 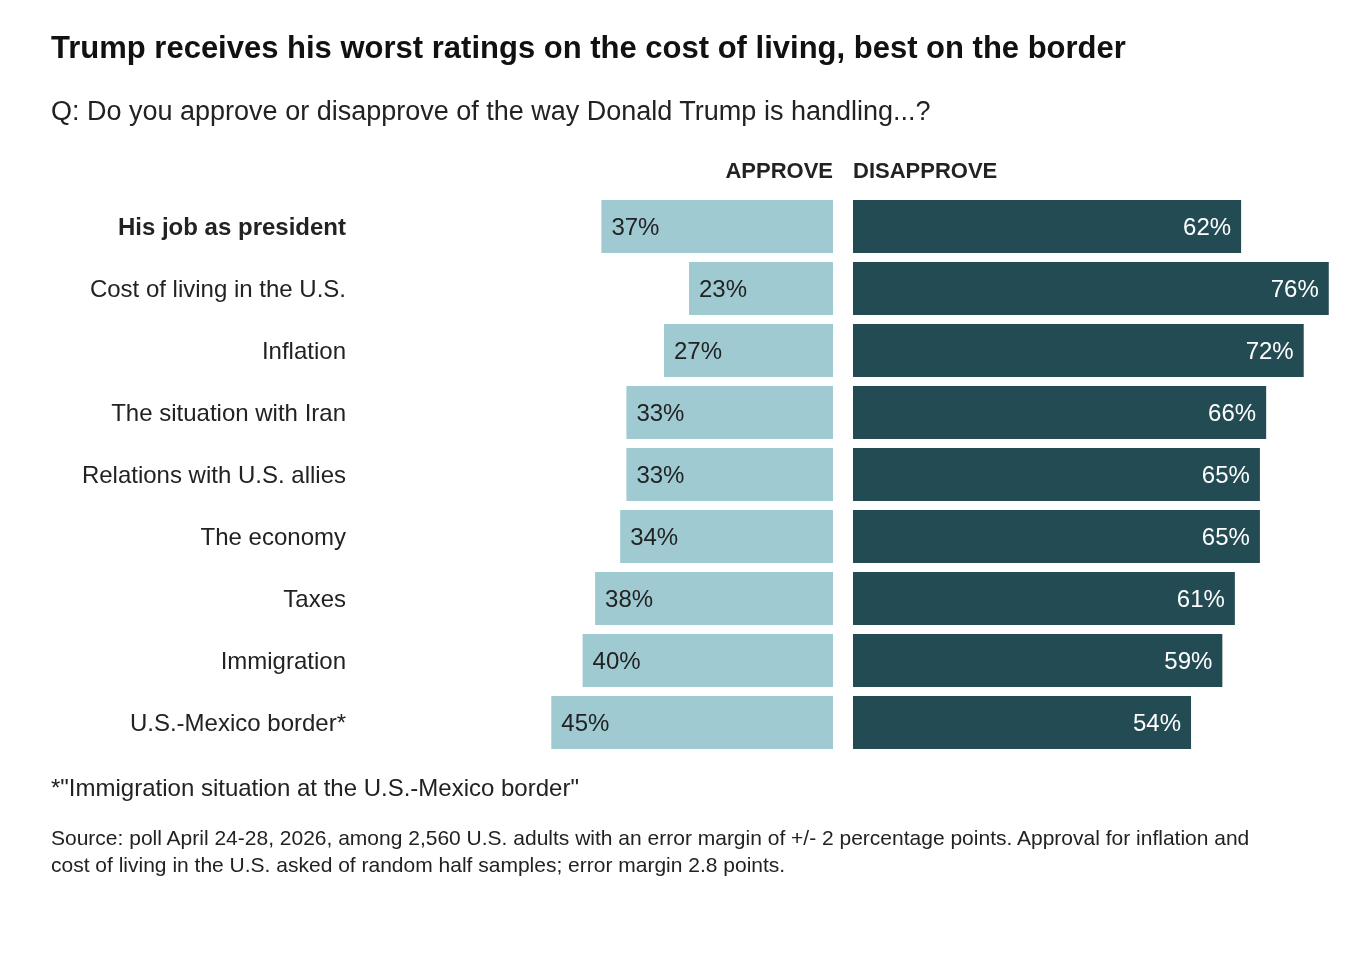 I want to click on data-label: 76%, so click(x=1294, y=288).